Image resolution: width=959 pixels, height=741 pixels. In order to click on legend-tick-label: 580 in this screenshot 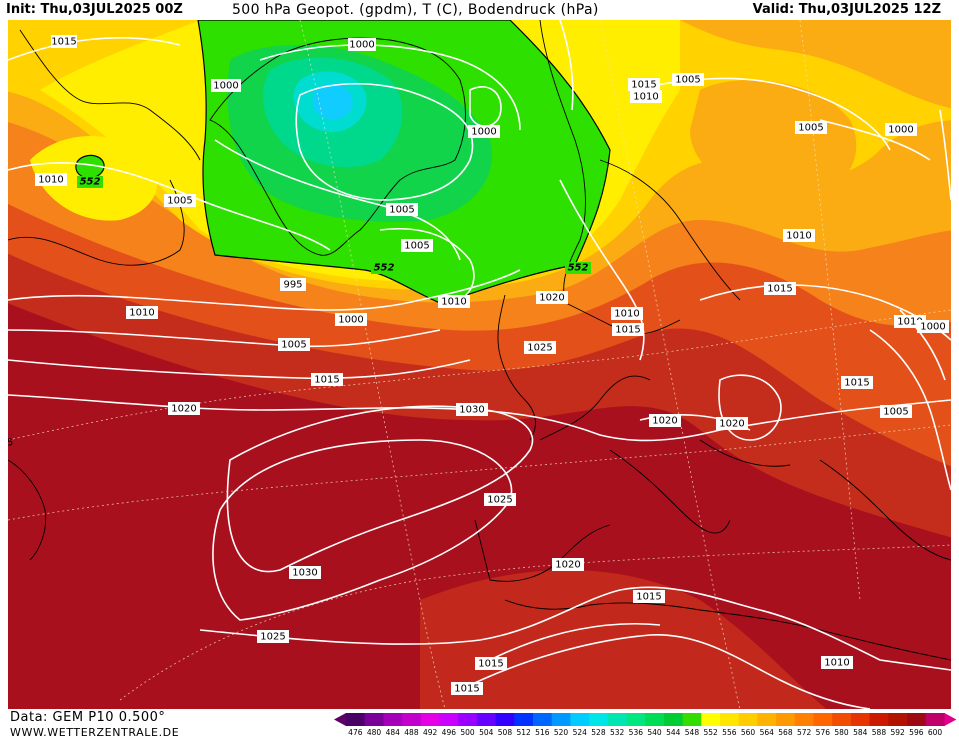, I will do `click(841, 732)`.